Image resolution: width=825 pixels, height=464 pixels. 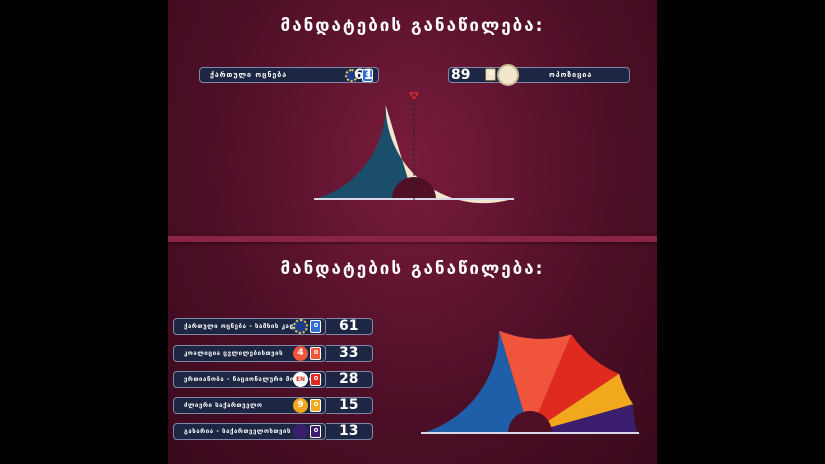 I want to click on bottom-title: მანდატების განაწილება:, so click(x=412, y=269).